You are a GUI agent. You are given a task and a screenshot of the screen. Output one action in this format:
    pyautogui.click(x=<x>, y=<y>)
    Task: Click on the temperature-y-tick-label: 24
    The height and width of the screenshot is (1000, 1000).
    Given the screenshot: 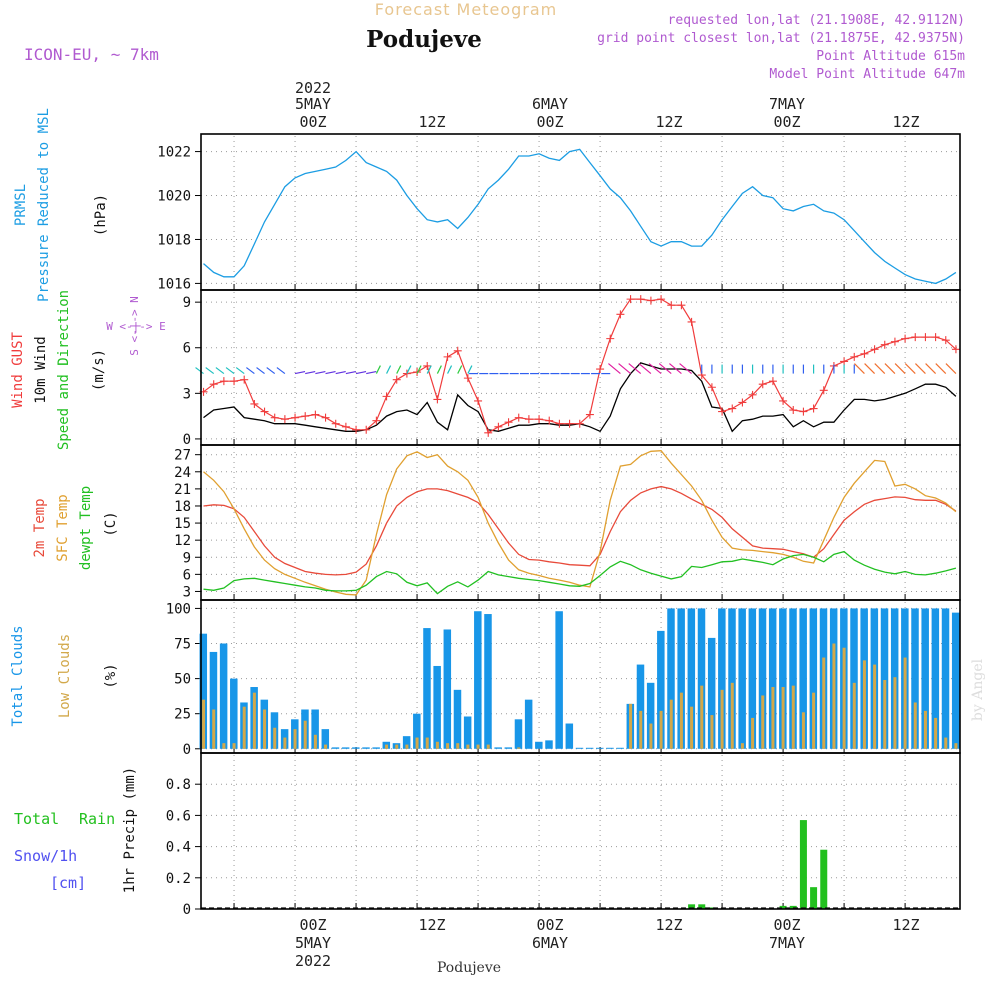 What is the action you would take?
    pyautogui.click(x=182, y=473)
    